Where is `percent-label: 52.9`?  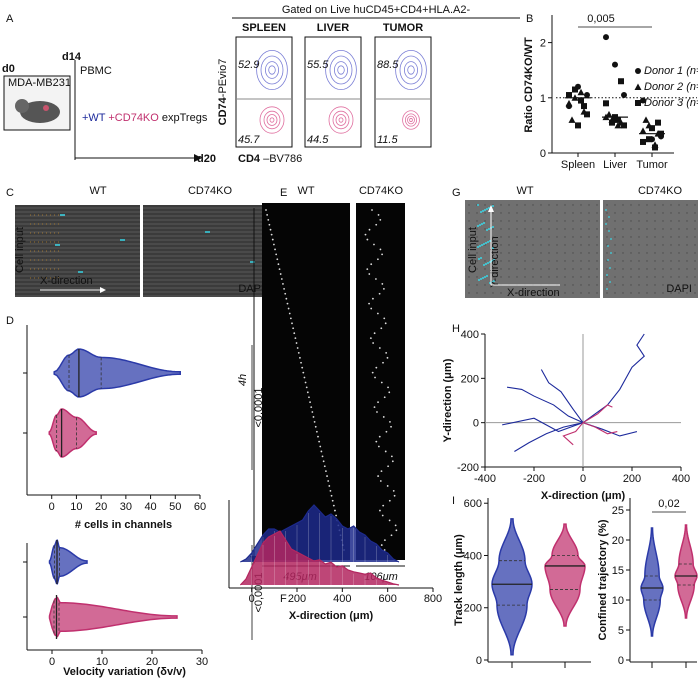 percent-label: 52.9 is located at coordinates (248, 65).